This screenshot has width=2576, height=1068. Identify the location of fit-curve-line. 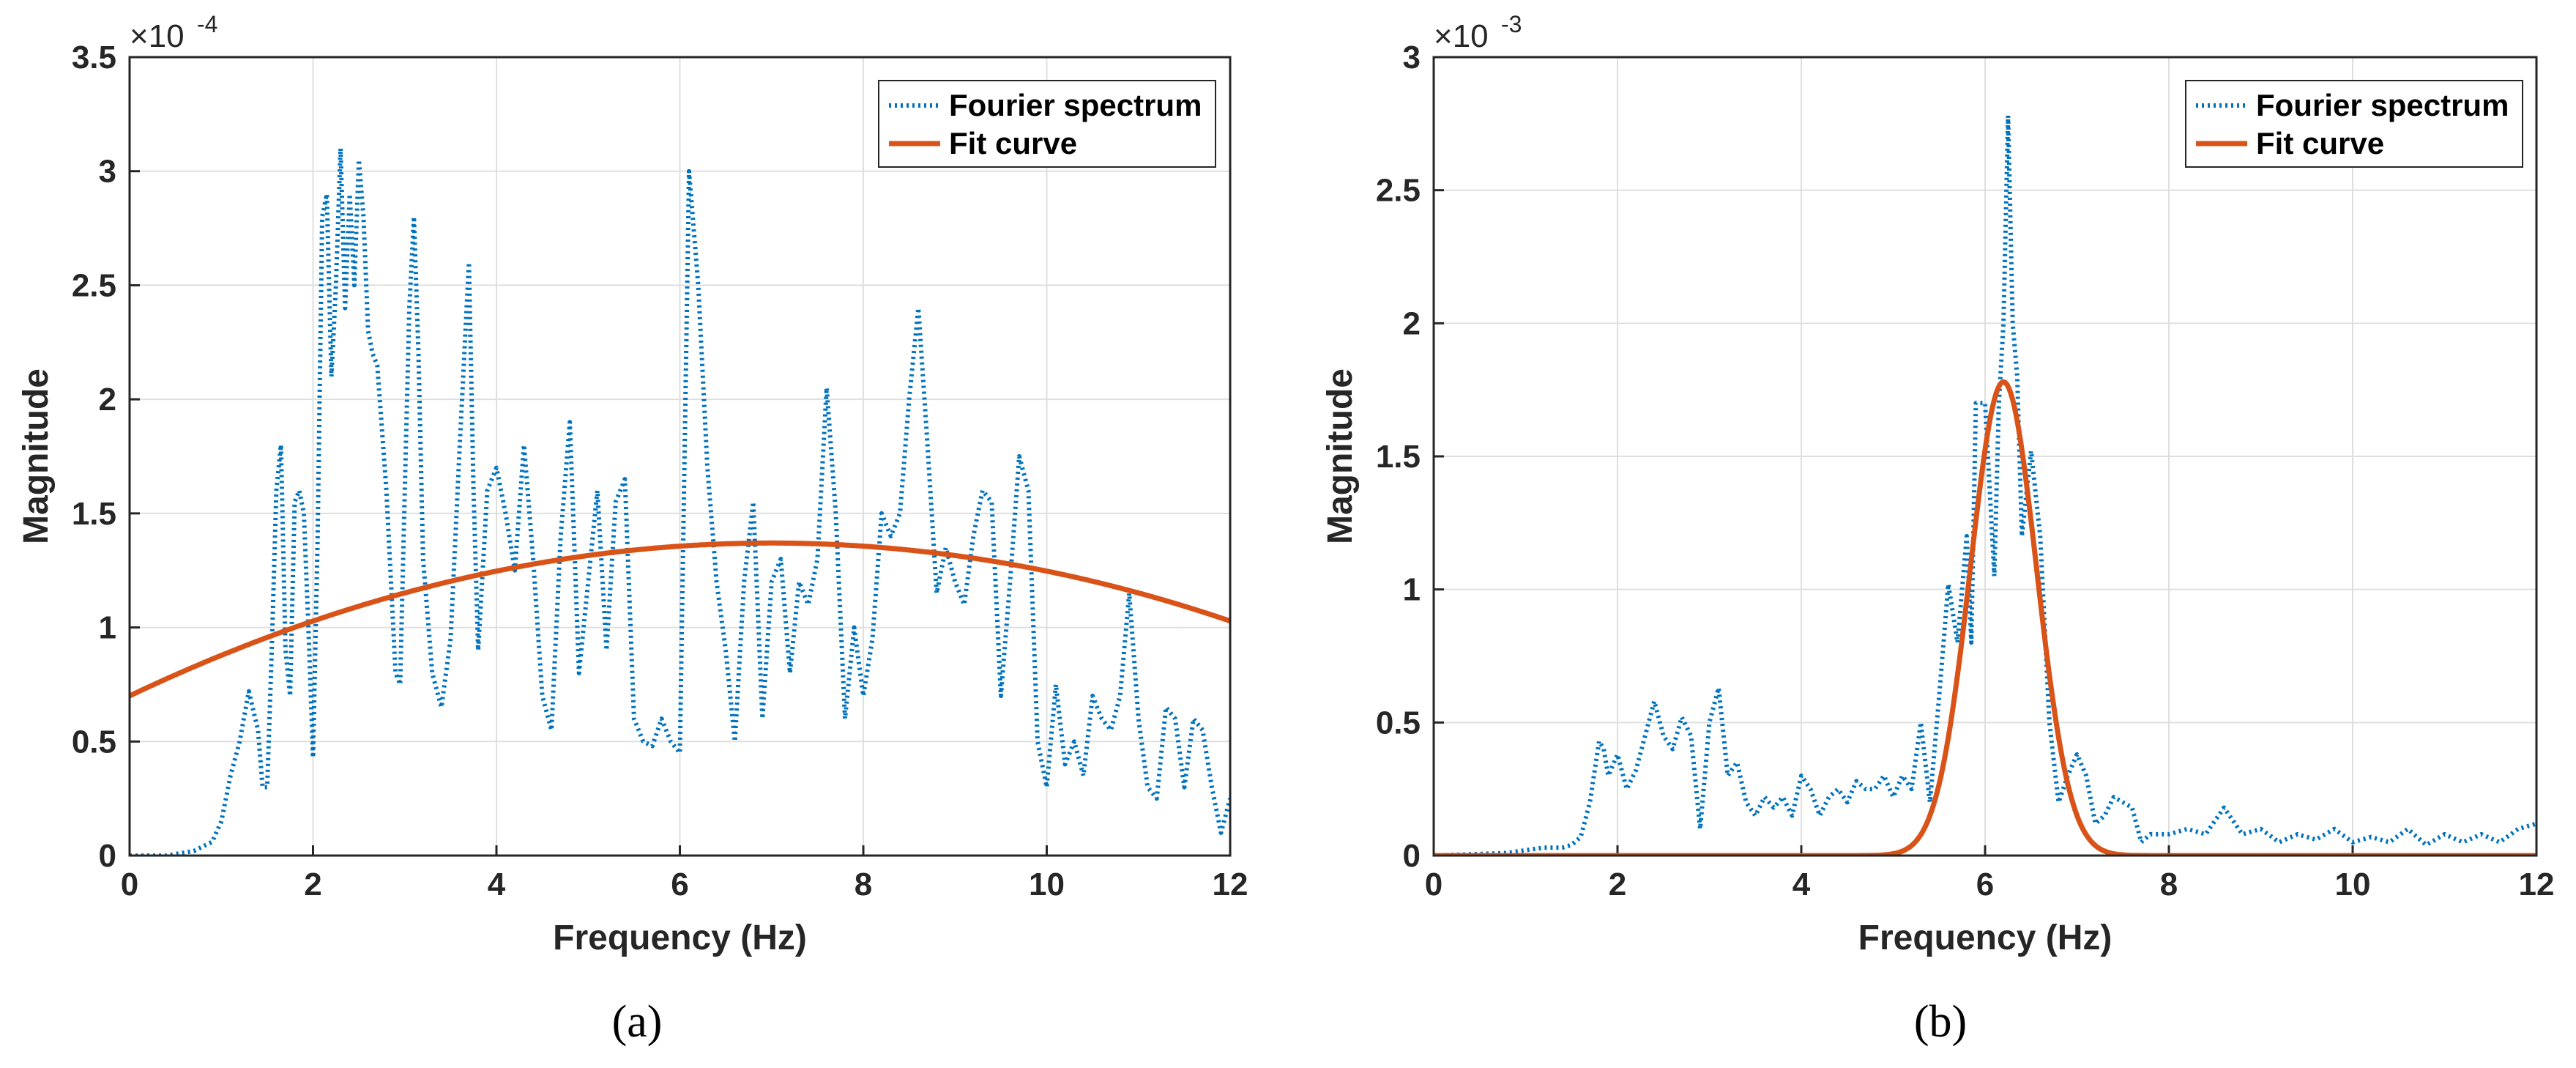
(680, 619).